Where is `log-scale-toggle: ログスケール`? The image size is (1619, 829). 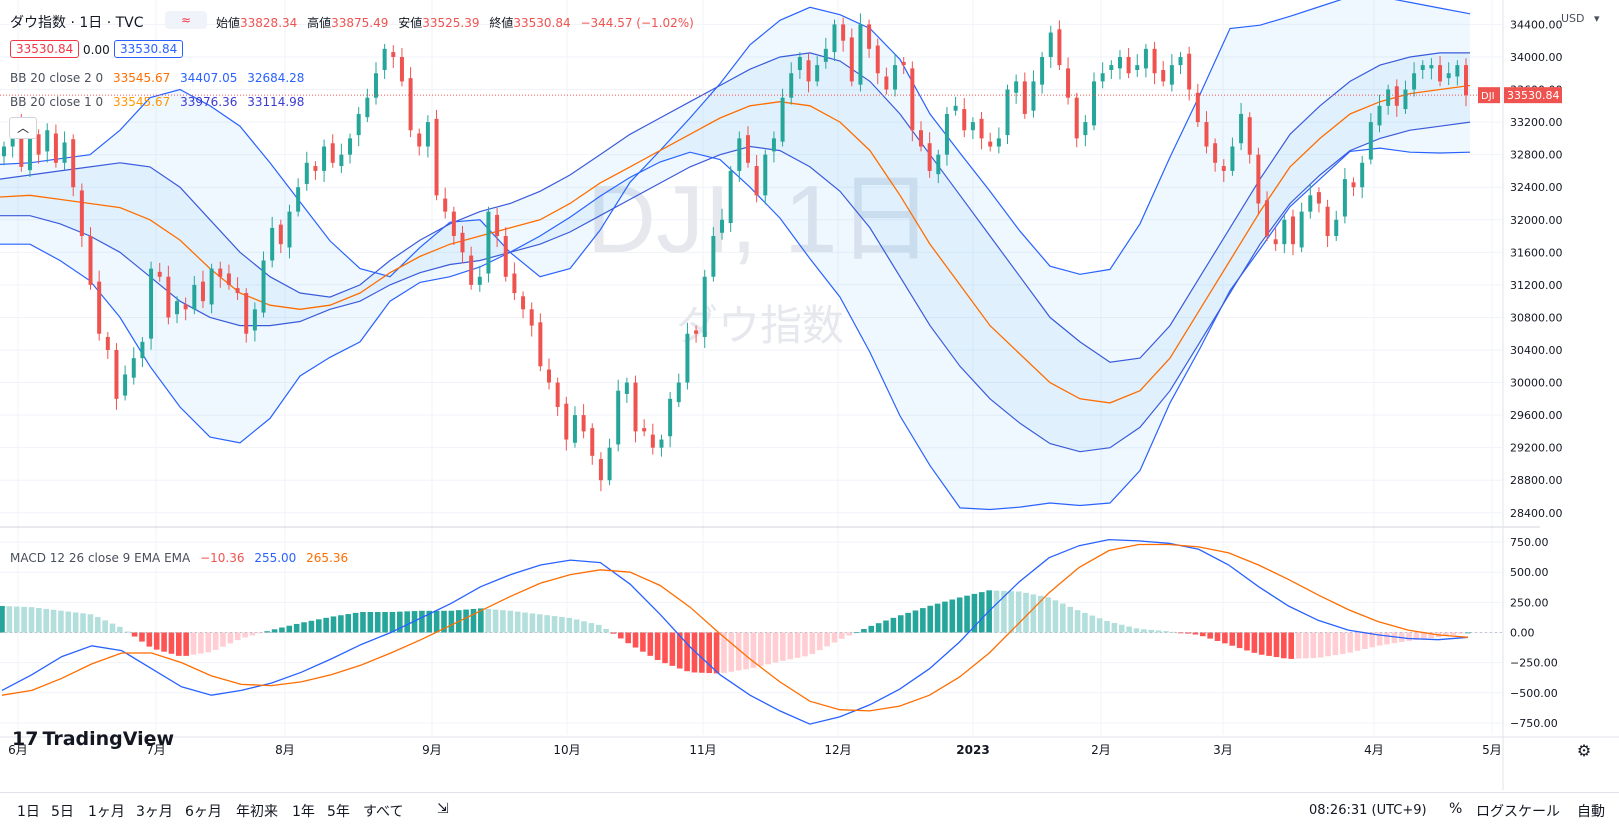
log-scale-toggle: ログスケール is located at coordinates (1518, 812).